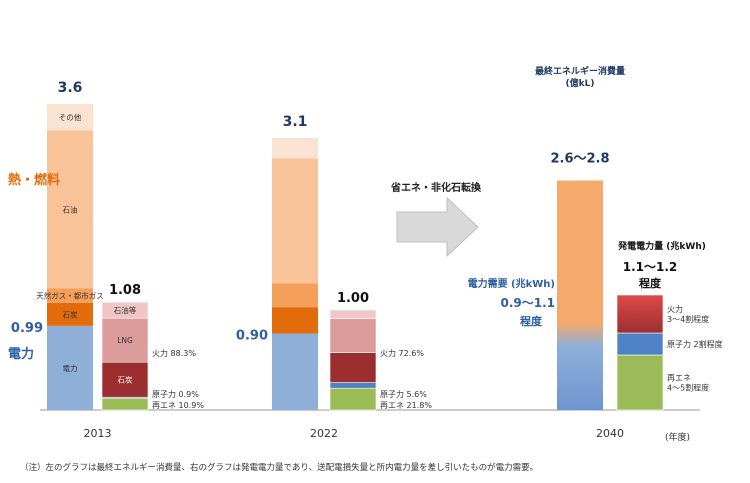 Image resolution: width=750 pixels, height=483 pixels. What do you see at coordinates (295, 122) in the screenshot?
I see `final-total-2022: 3.1` at bounding box center [295, 122].